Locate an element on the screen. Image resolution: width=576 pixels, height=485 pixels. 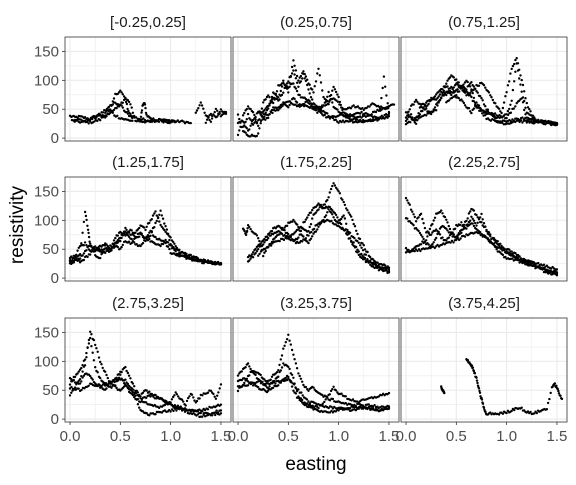
x-tick-label: 1.5 is located at coordinates (389, 436).